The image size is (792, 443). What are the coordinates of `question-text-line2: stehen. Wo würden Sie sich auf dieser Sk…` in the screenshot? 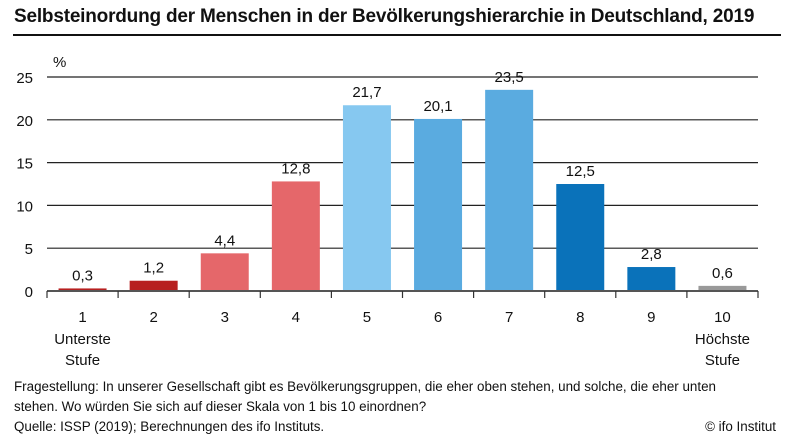 It's located at (220, 406).